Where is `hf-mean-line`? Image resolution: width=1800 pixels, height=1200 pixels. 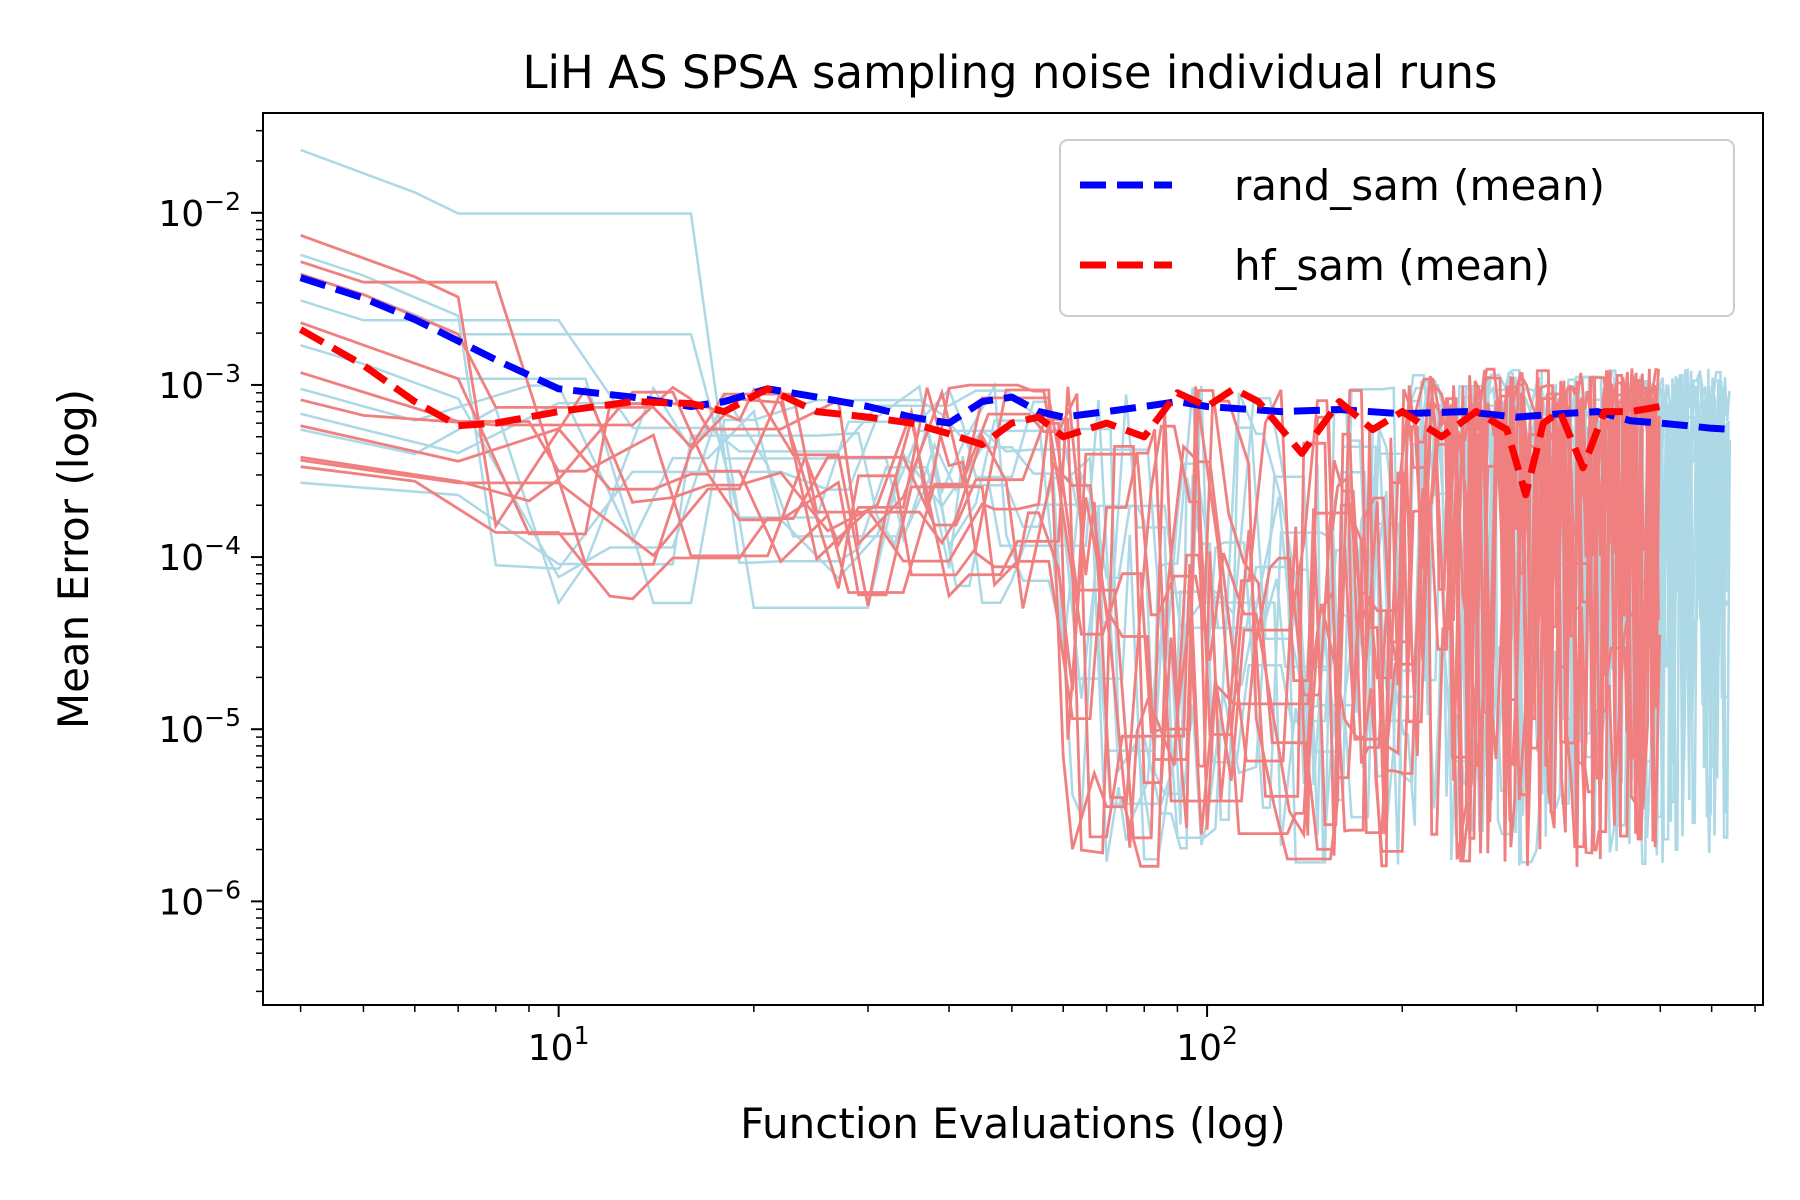
hf-mean-line is located at coordinates (979, 412).